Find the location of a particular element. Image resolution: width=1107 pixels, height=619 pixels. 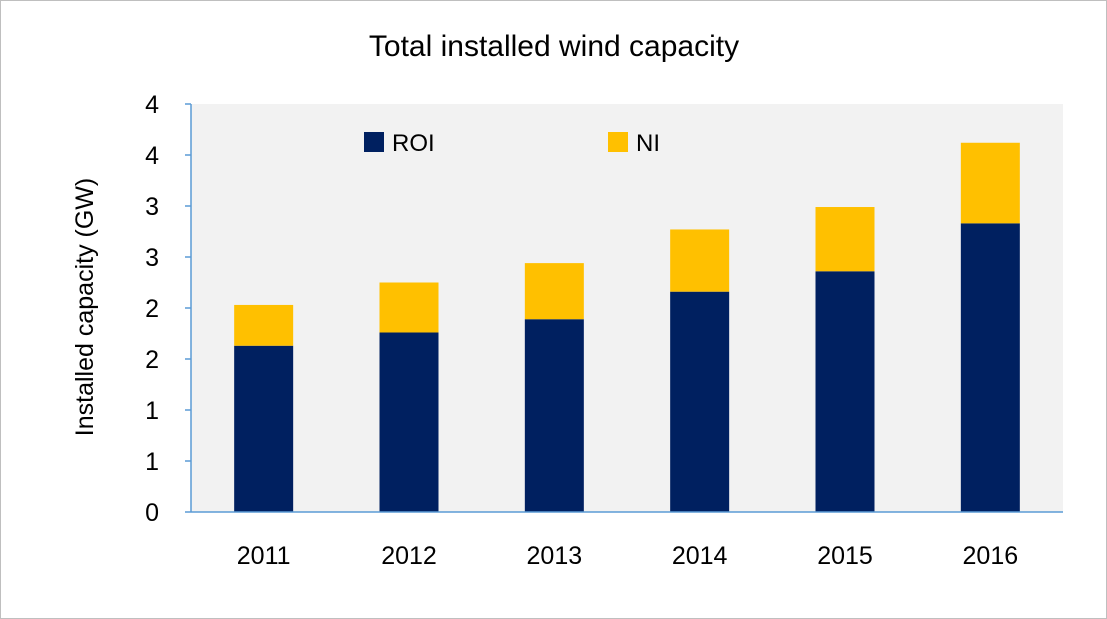

y-tick-label: 0 is located at coordinates (152, 513).